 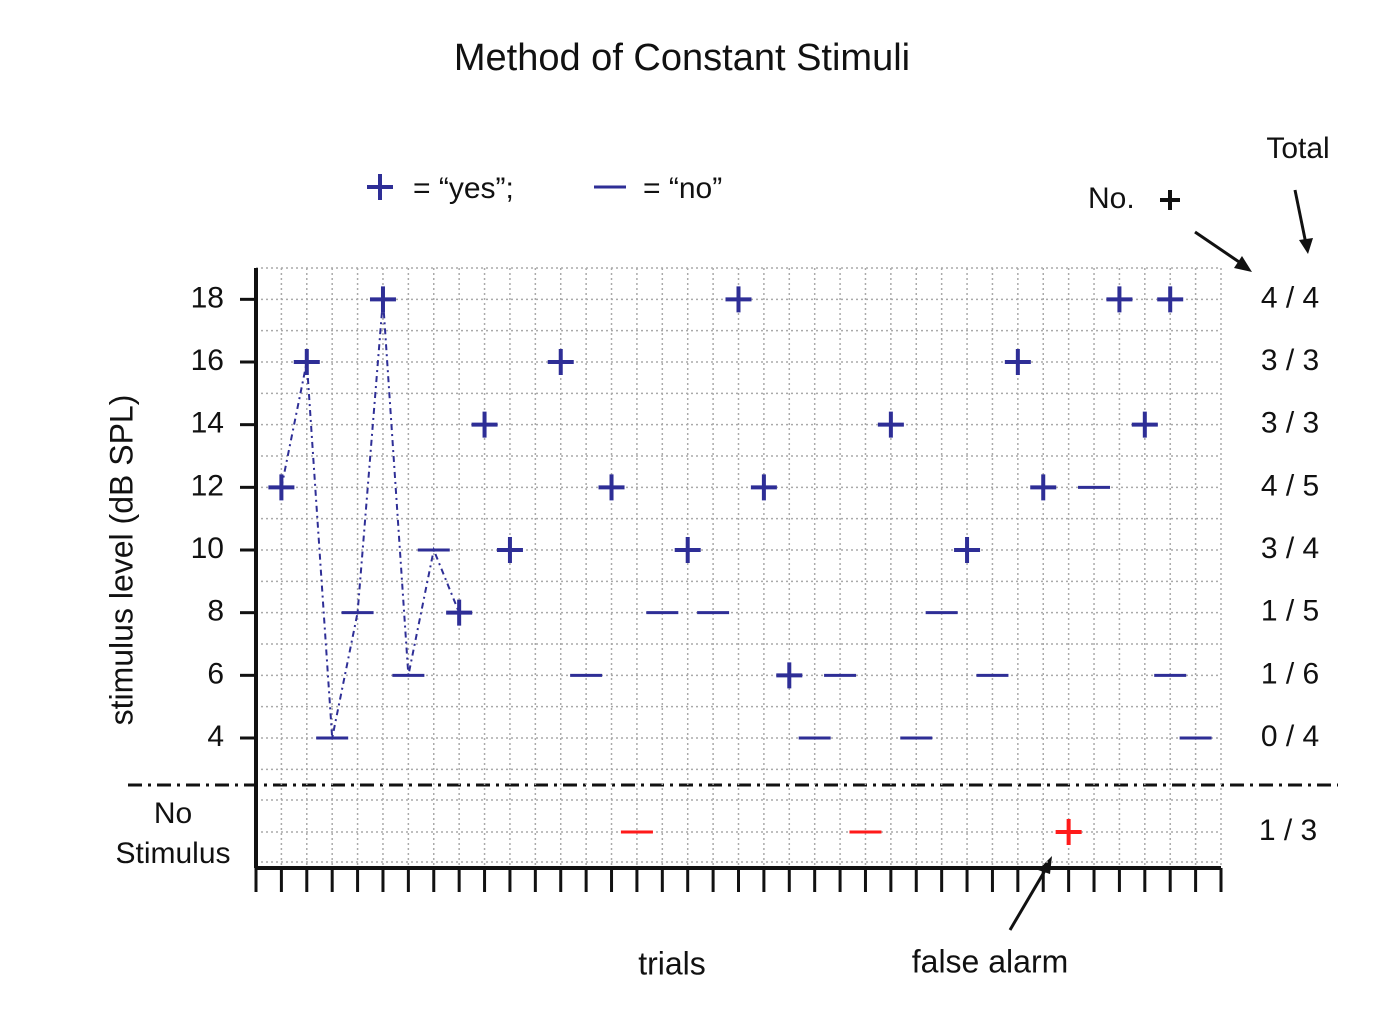 What do you see at coordinates (1290, 673) in the screenshot?
I see `row-total: 1 / 6` at bounding box center [1290, 673].